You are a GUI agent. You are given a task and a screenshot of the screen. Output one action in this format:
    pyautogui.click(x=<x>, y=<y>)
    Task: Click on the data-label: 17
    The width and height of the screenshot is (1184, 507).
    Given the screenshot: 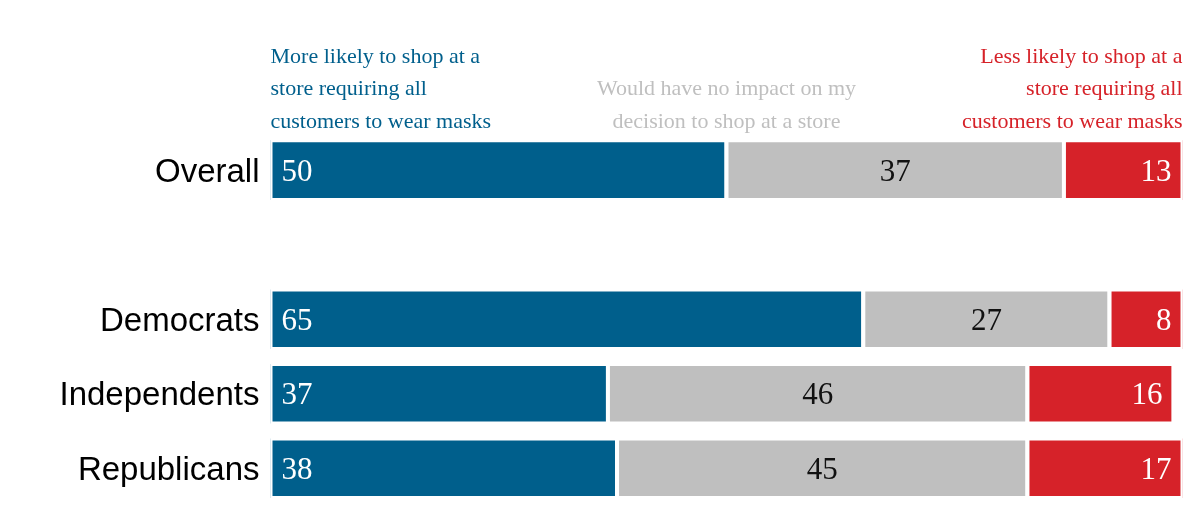 What is the action you would take?
    pyautogui.click(x=1156, y=468)
    